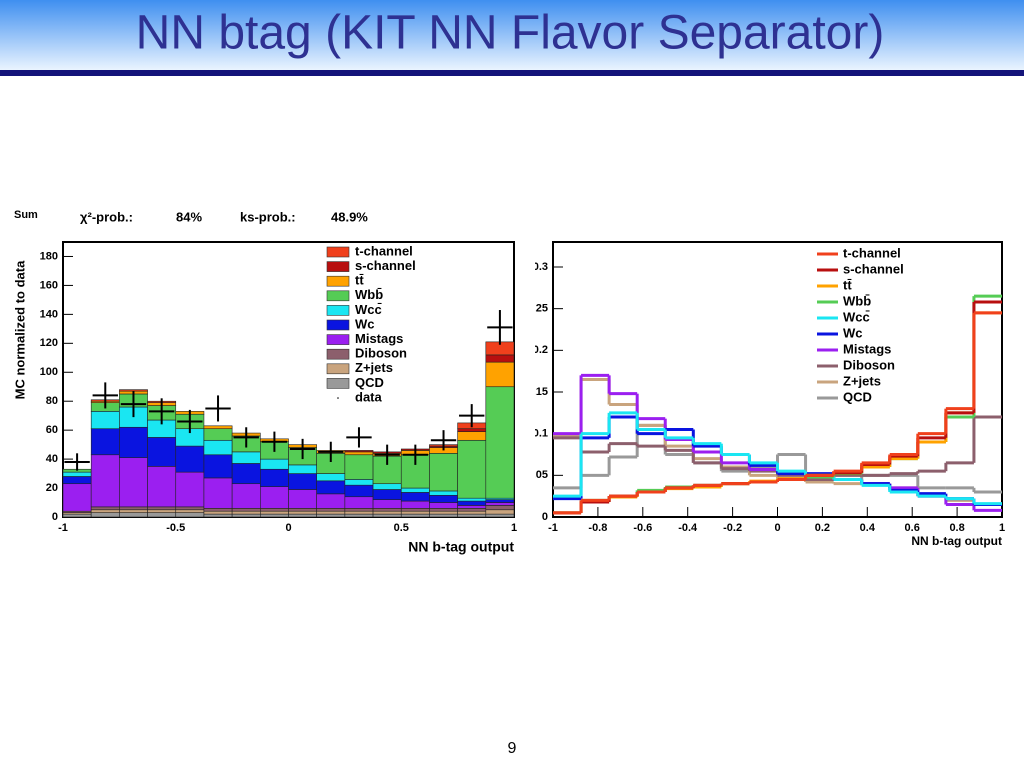 This screenshot has height=768, width=1024. I want to click on x-tick-label: 1, so click(1002, 528).